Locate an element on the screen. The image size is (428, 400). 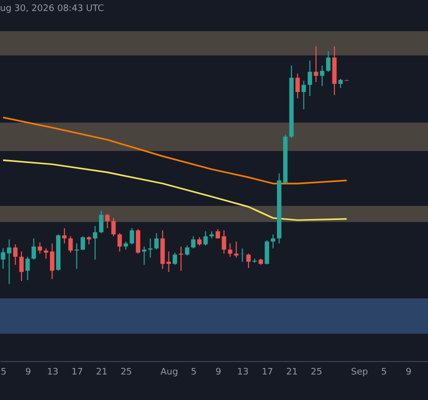
x-tick-label: Aug is located at coordinates (169, 373).